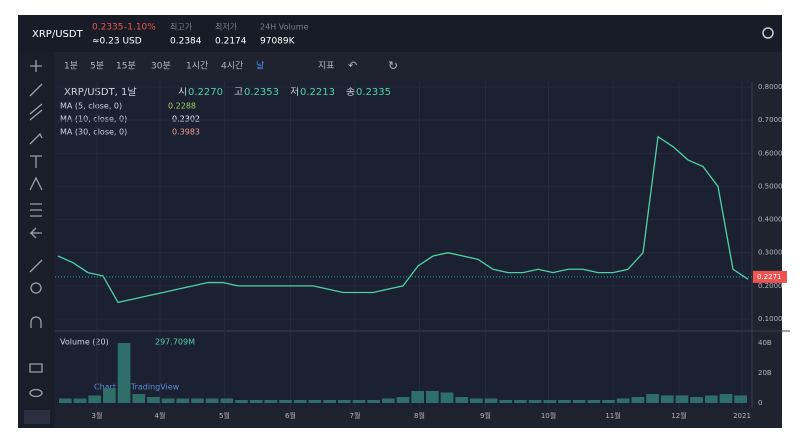 This screenshot has width=800, height=448. I want to click on last-price-box, so click(770, 276).